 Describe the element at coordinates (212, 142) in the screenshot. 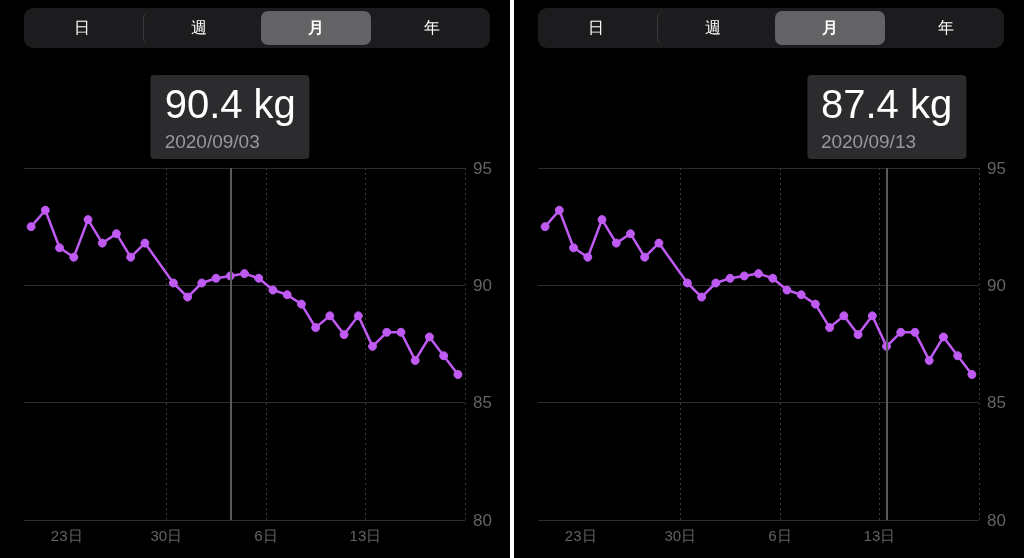

I see `text: 2020/09/03` at that location.